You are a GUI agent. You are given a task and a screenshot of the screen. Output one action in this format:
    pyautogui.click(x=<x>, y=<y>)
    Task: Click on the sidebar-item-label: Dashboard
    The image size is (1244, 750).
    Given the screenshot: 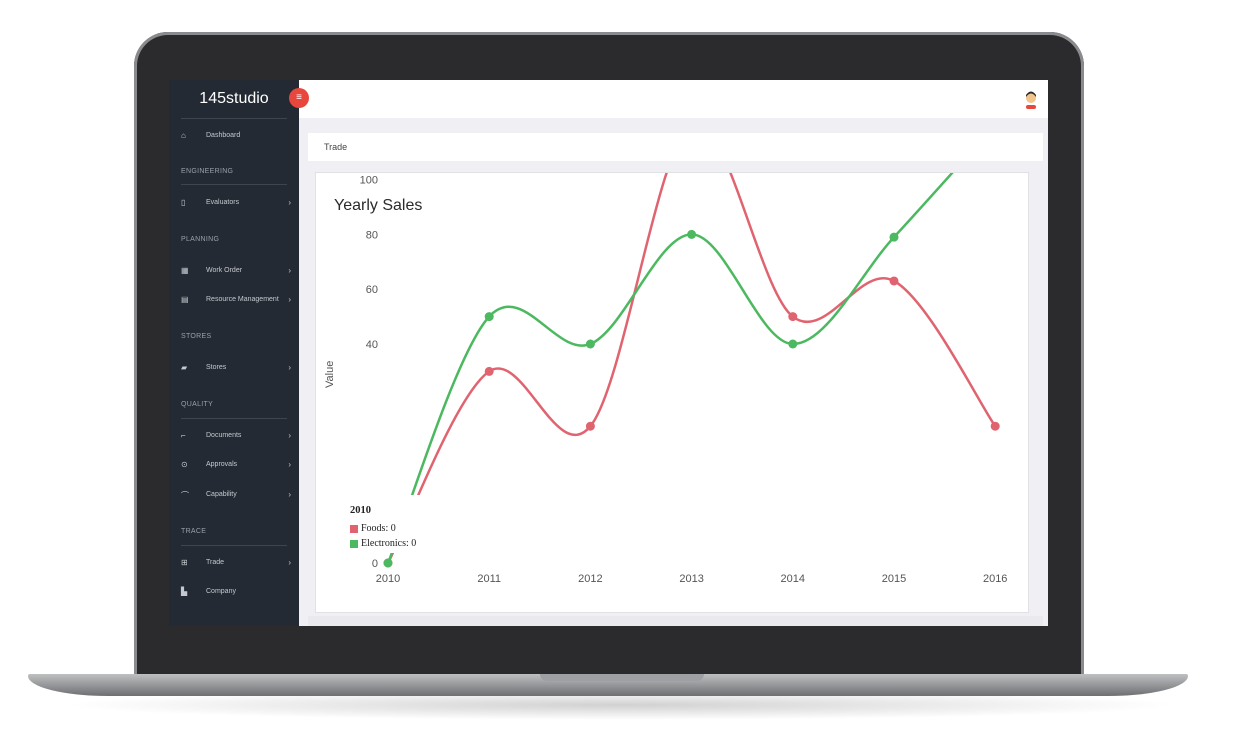 What is the action you would take?
    pyautogui.click(x=223, y=135)
    